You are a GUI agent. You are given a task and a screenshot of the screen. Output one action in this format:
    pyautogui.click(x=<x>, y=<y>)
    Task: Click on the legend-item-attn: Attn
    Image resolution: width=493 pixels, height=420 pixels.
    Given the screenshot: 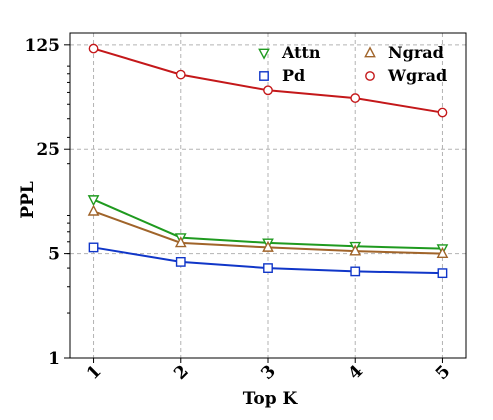 What is the action you would take?
    pyautogui.click(x=289, y=52)
    